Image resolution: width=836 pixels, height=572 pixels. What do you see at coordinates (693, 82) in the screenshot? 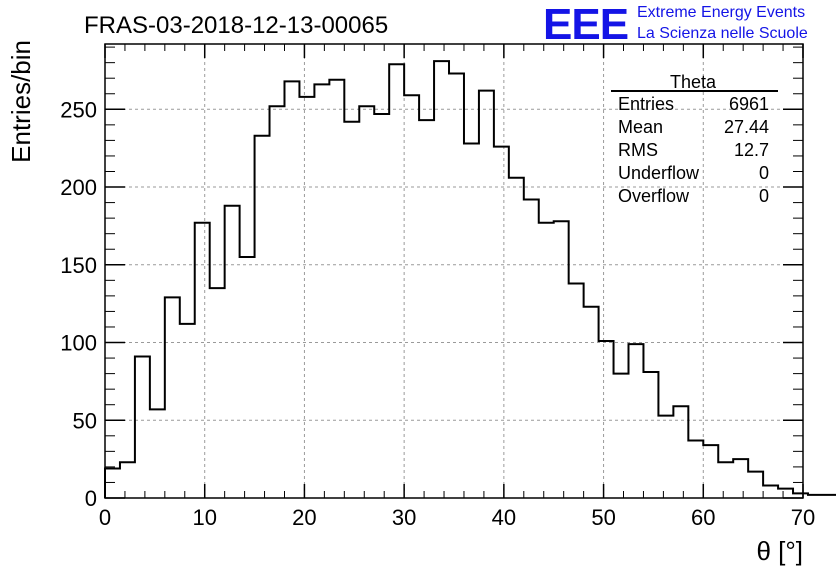
I see `stats-title: Theta` at bounding box center [693, 82].